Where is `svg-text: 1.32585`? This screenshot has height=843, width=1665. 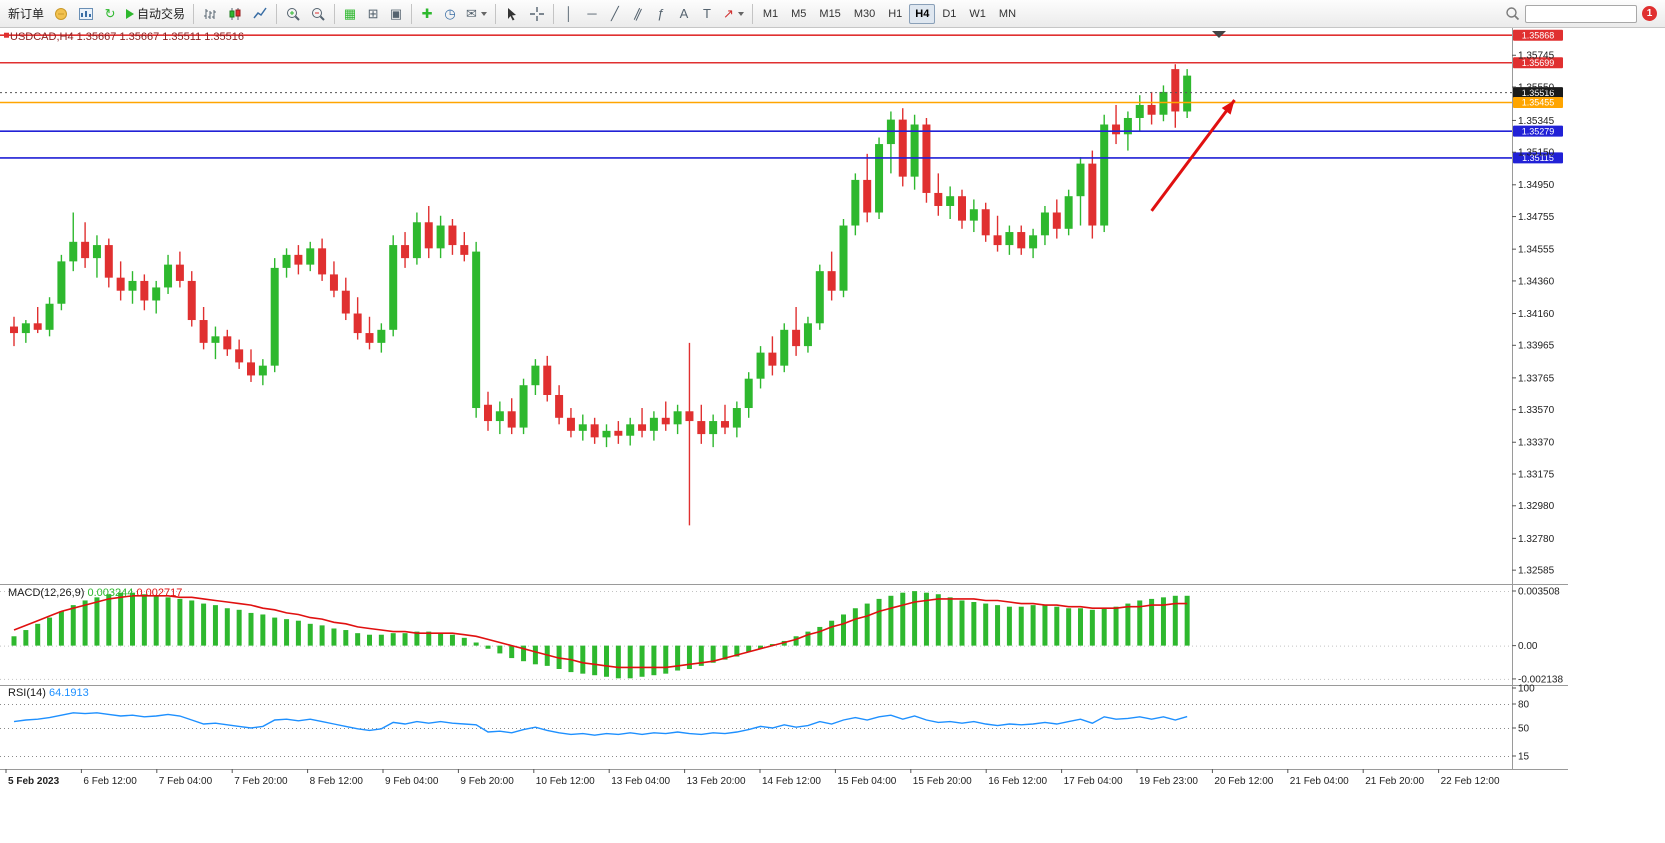
svg-text: 1.32585 is located at coordinates (1536, 571).